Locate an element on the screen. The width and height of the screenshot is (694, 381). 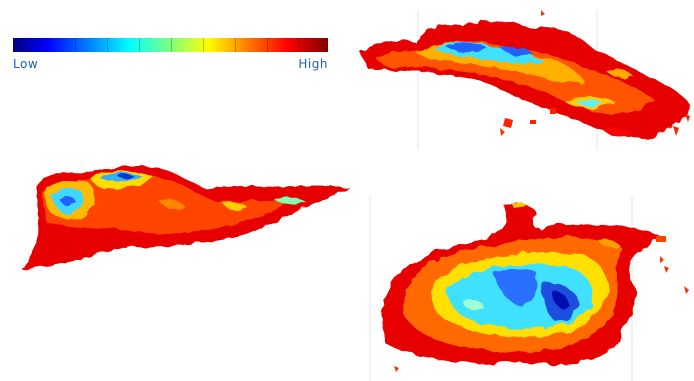
legend-high-label: High is located at coordinates (313, 64).